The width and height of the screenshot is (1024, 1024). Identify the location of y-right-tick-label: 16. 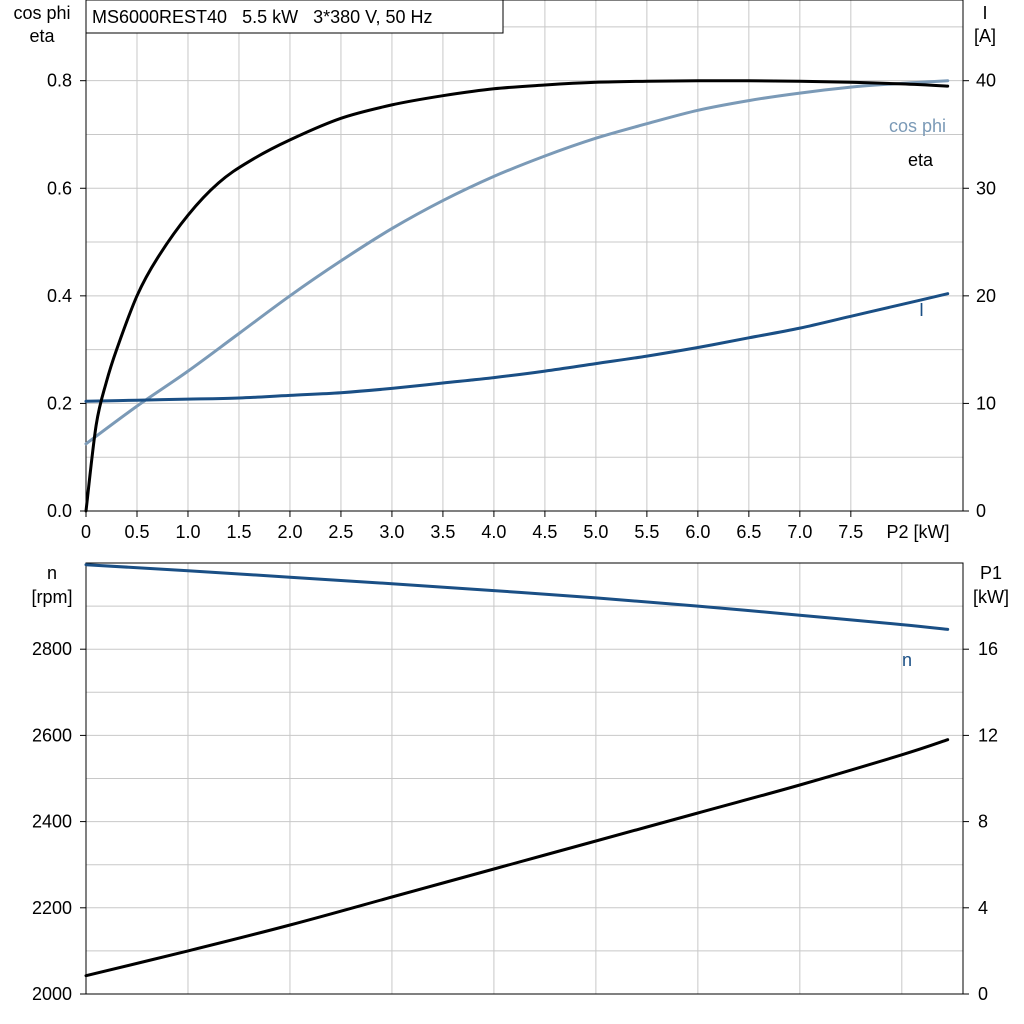
(988, 649).